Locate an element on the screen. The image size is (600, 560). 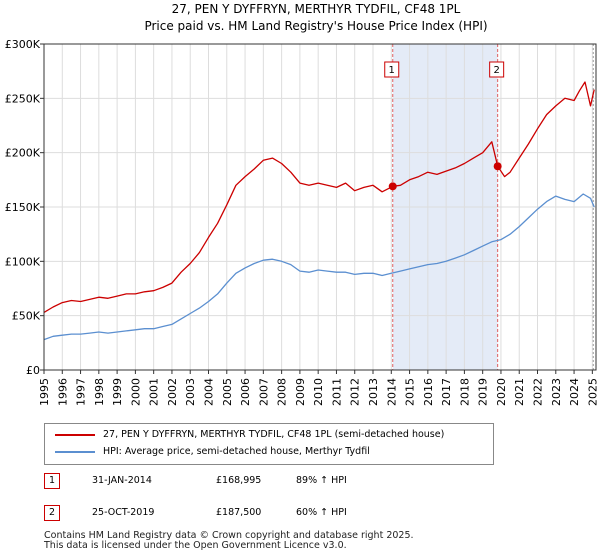
x-tick-label: 1998 is located at coordinates (99, 392).